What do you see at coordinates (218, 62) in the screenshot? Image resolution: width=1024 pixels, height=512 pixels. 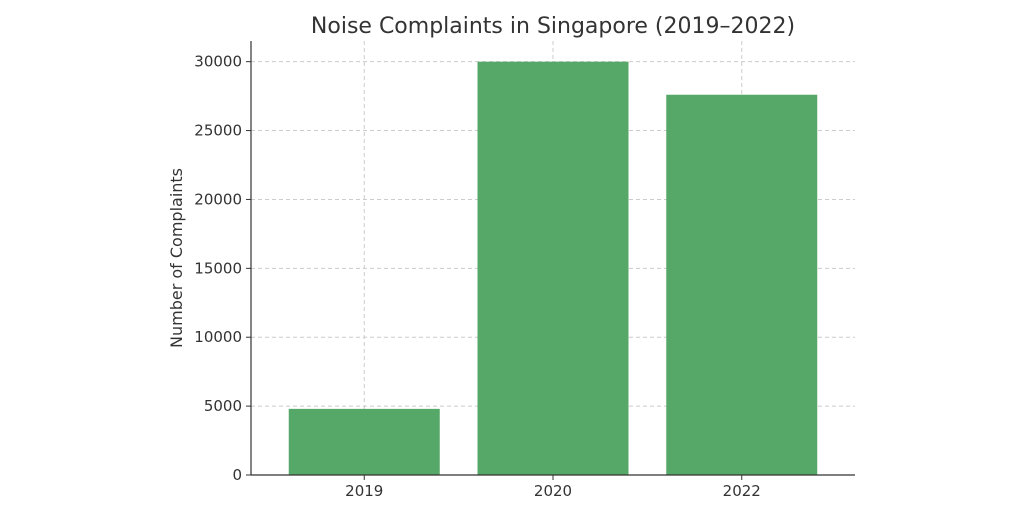 I see `y-tick-label: 30000` at bounding box center [218, 62].